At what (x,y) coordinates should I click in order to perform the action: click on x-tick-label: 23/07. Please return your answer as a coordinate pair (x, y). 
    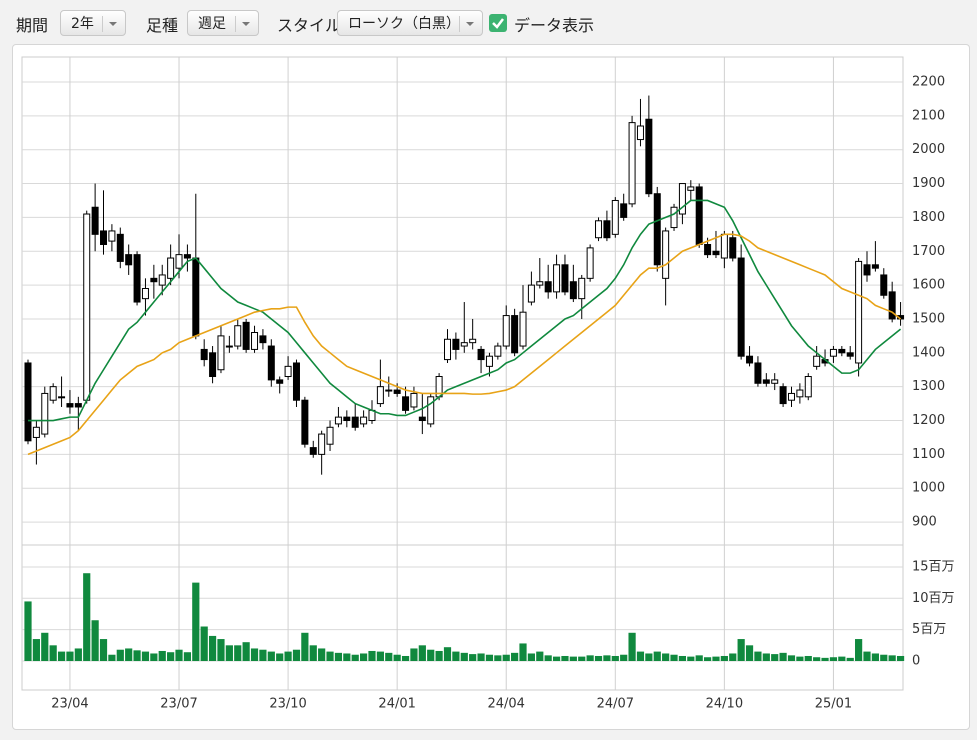
    Looking at the image, I should click on (178, 704).